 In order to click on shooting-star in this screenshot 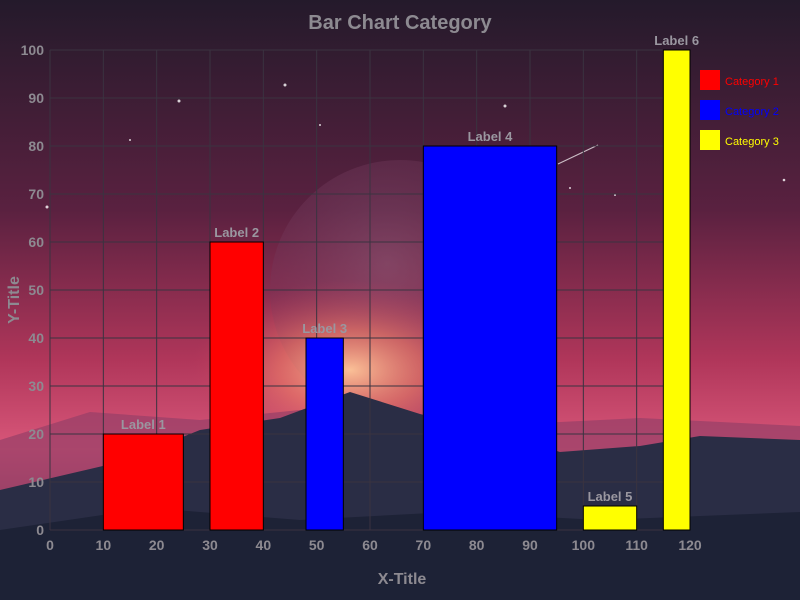, I will do `click(578, 154)`.